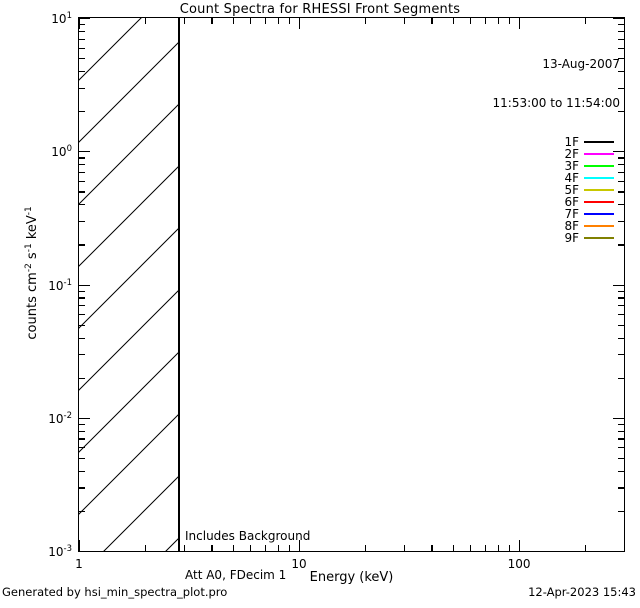 This screenshot has height=608, width=640. Describe the element at coordinates (79, 564) in the screenshot. I see `x-tick-label: 1` at that location.